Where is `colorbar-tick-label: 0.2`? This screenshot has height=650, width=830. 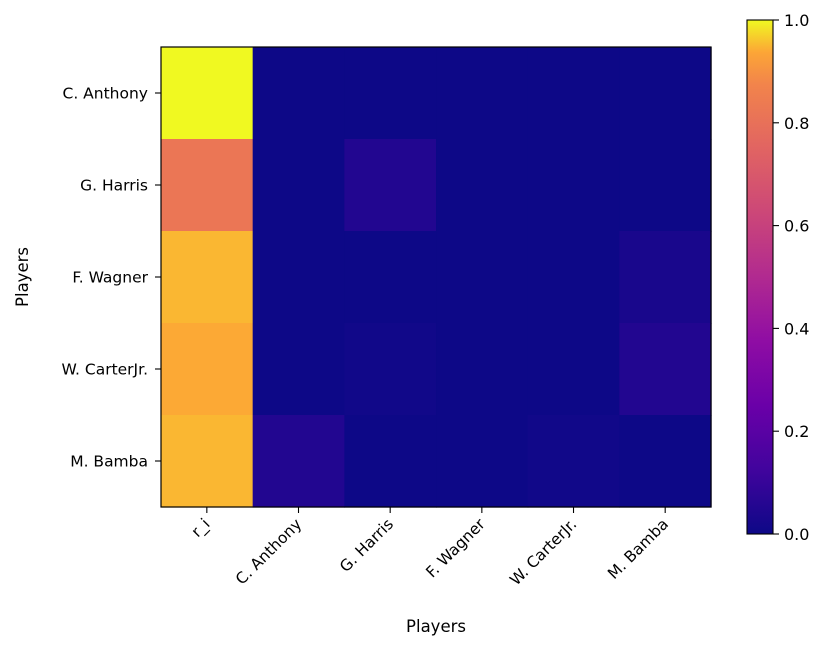
colorbar-tick-label: 0.2 is located at coordinates (796, 431).